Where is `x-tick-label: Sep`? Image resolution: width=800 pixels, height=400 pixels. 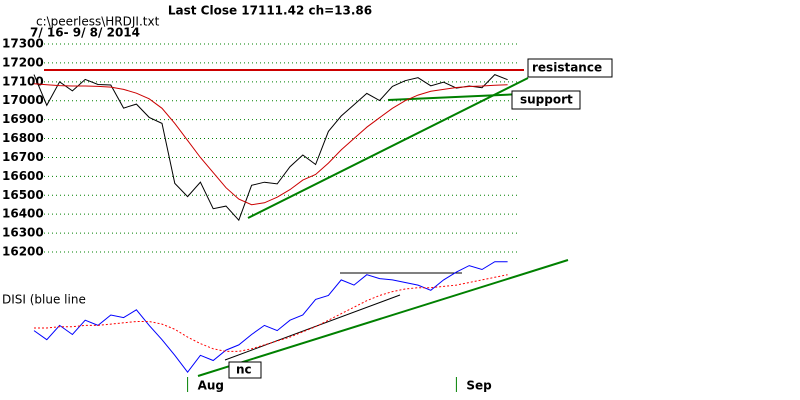
x-tick-label: Sep is located at coordinates (479, 386).